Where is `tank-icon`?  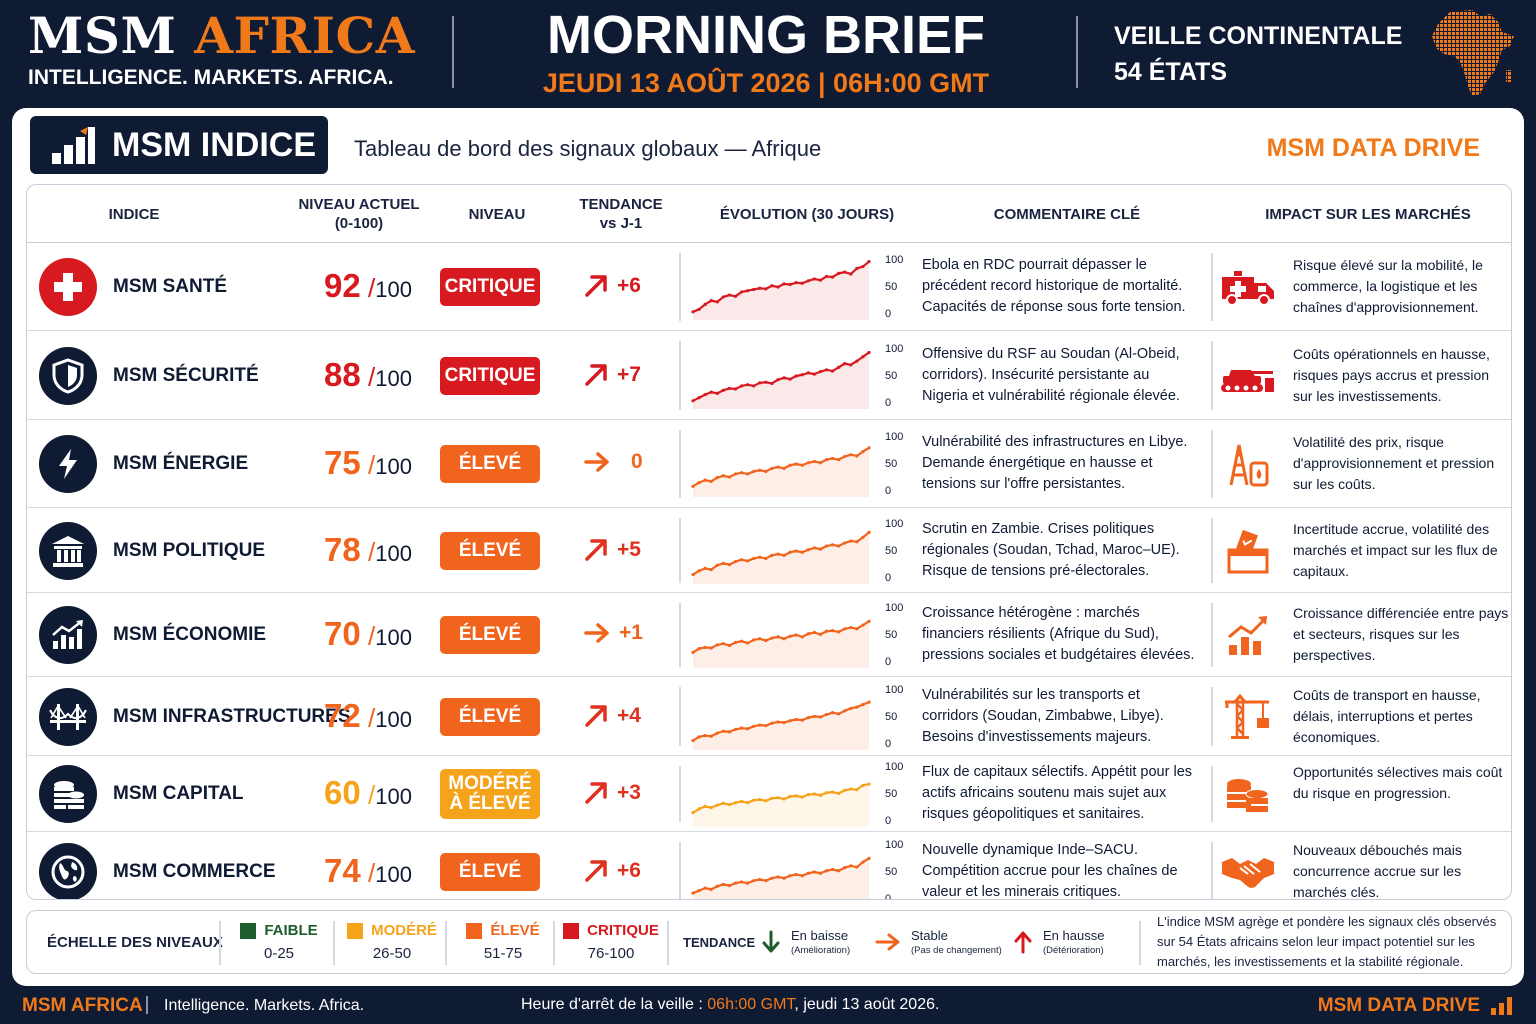 tank-icon is located at coordinates (1248, 376).